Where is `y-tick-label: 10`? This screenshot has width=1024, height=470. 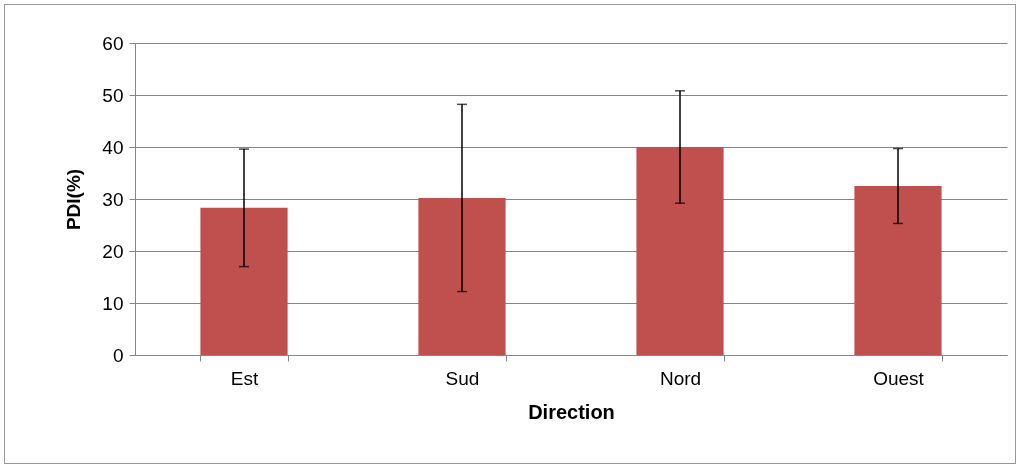 y-tick-label: 10 is located at coordinates (113, 303).